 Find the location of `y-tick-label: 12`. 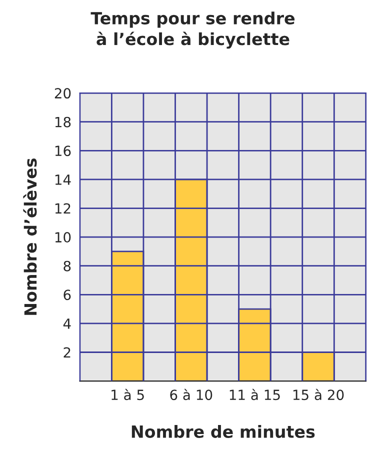

y-tick-label: 12 is located at coordinates (62, 208).